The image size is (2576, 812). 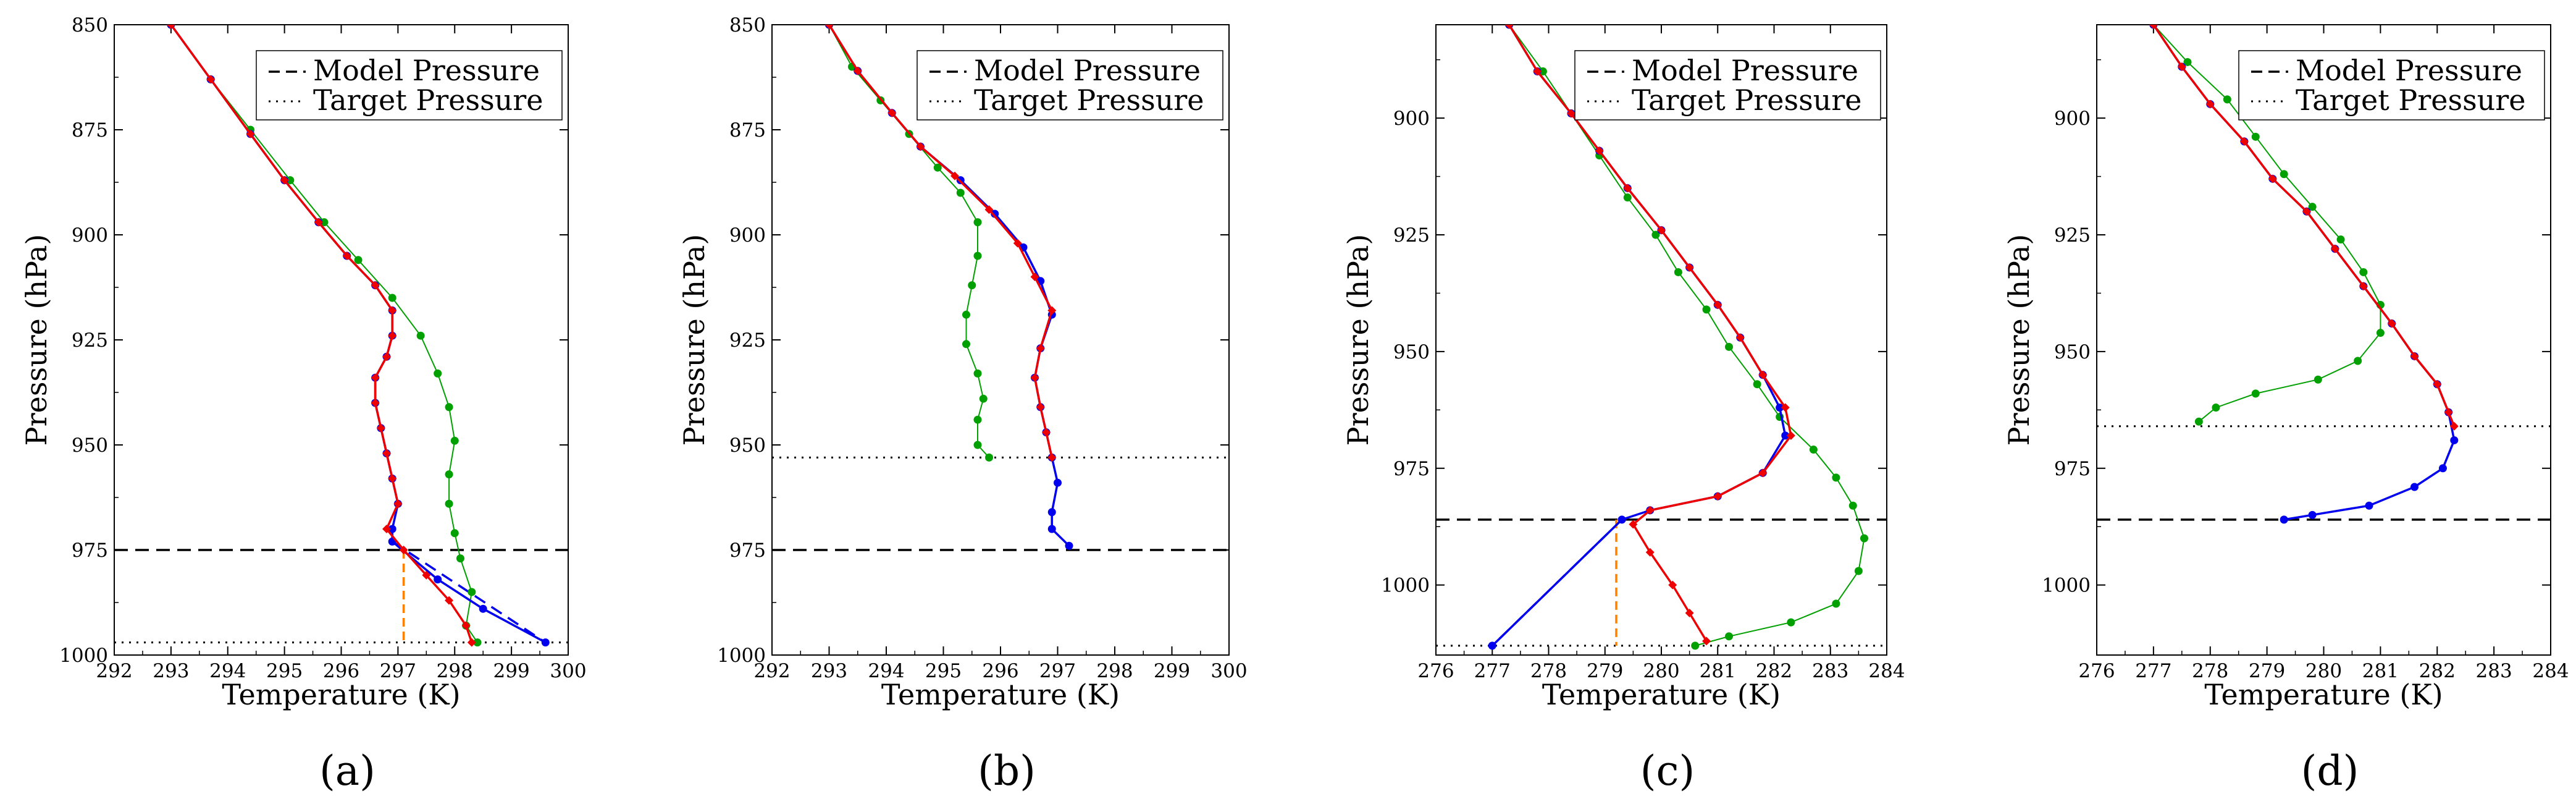 I want to click on extrapolation-line, so click(x=469, y=592).